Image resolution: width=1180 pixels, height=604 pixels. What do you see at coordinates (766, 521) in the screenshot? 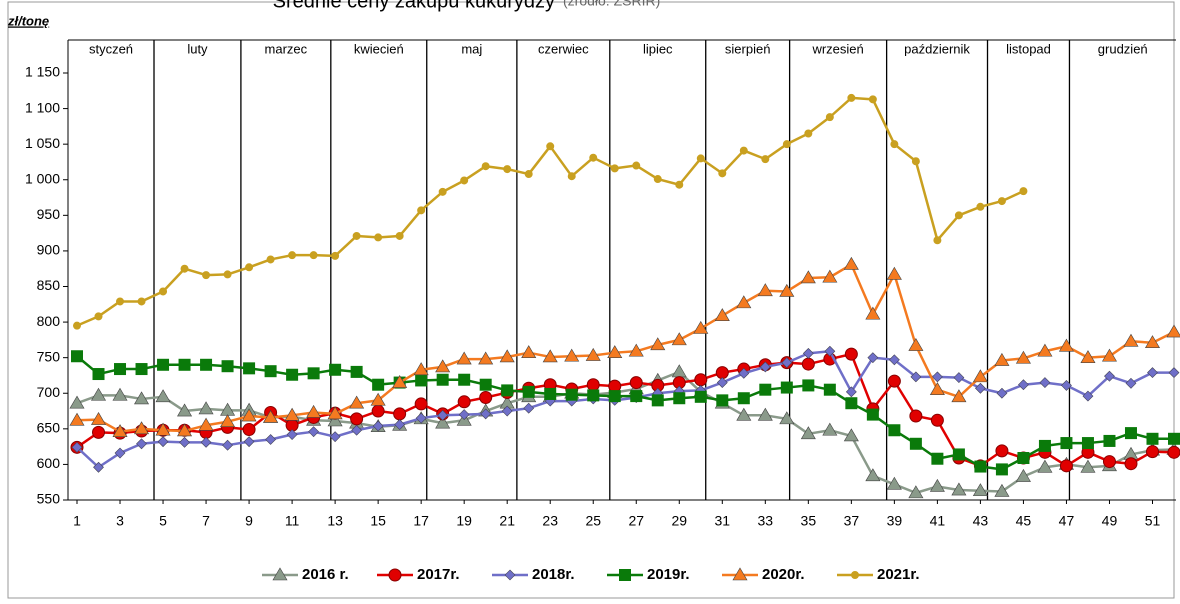
I see `x-tick-label: 33` at bounding box center [766, 521].